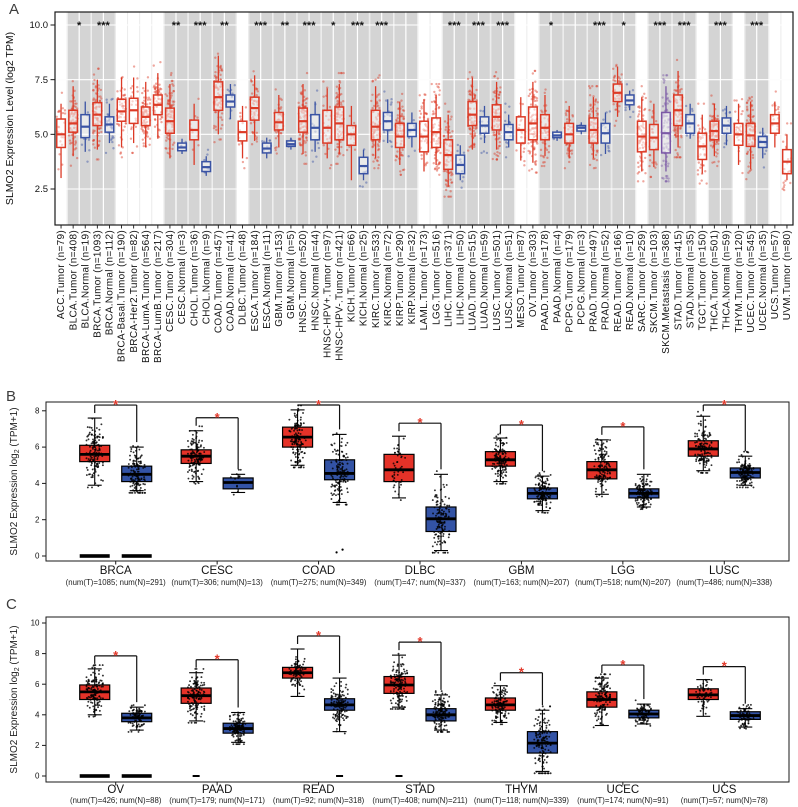 Image resolution: width=798 pixels, height=807 pixels. What do you see at coordinates (436, 277) in the screenshot?
I see `x-axis-label: LGG.Tumor (n=516)` at bounding box center [436, 277].